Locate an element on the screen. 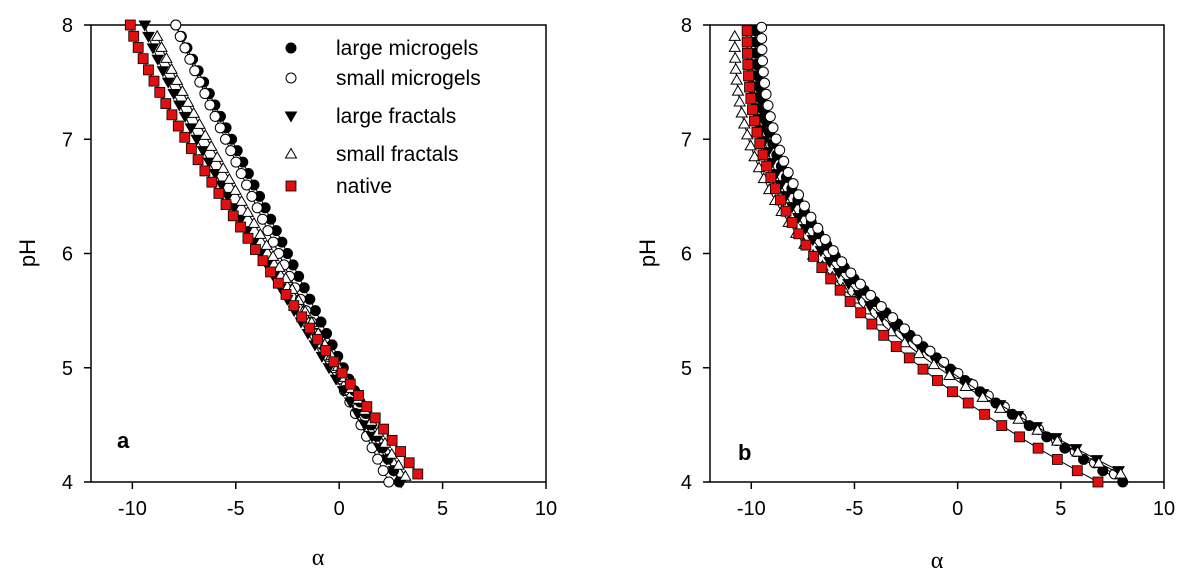 The height and width of the screenshot is (582, 1189). y-tick-label-b: 5 is located at coordinates (686, 369).